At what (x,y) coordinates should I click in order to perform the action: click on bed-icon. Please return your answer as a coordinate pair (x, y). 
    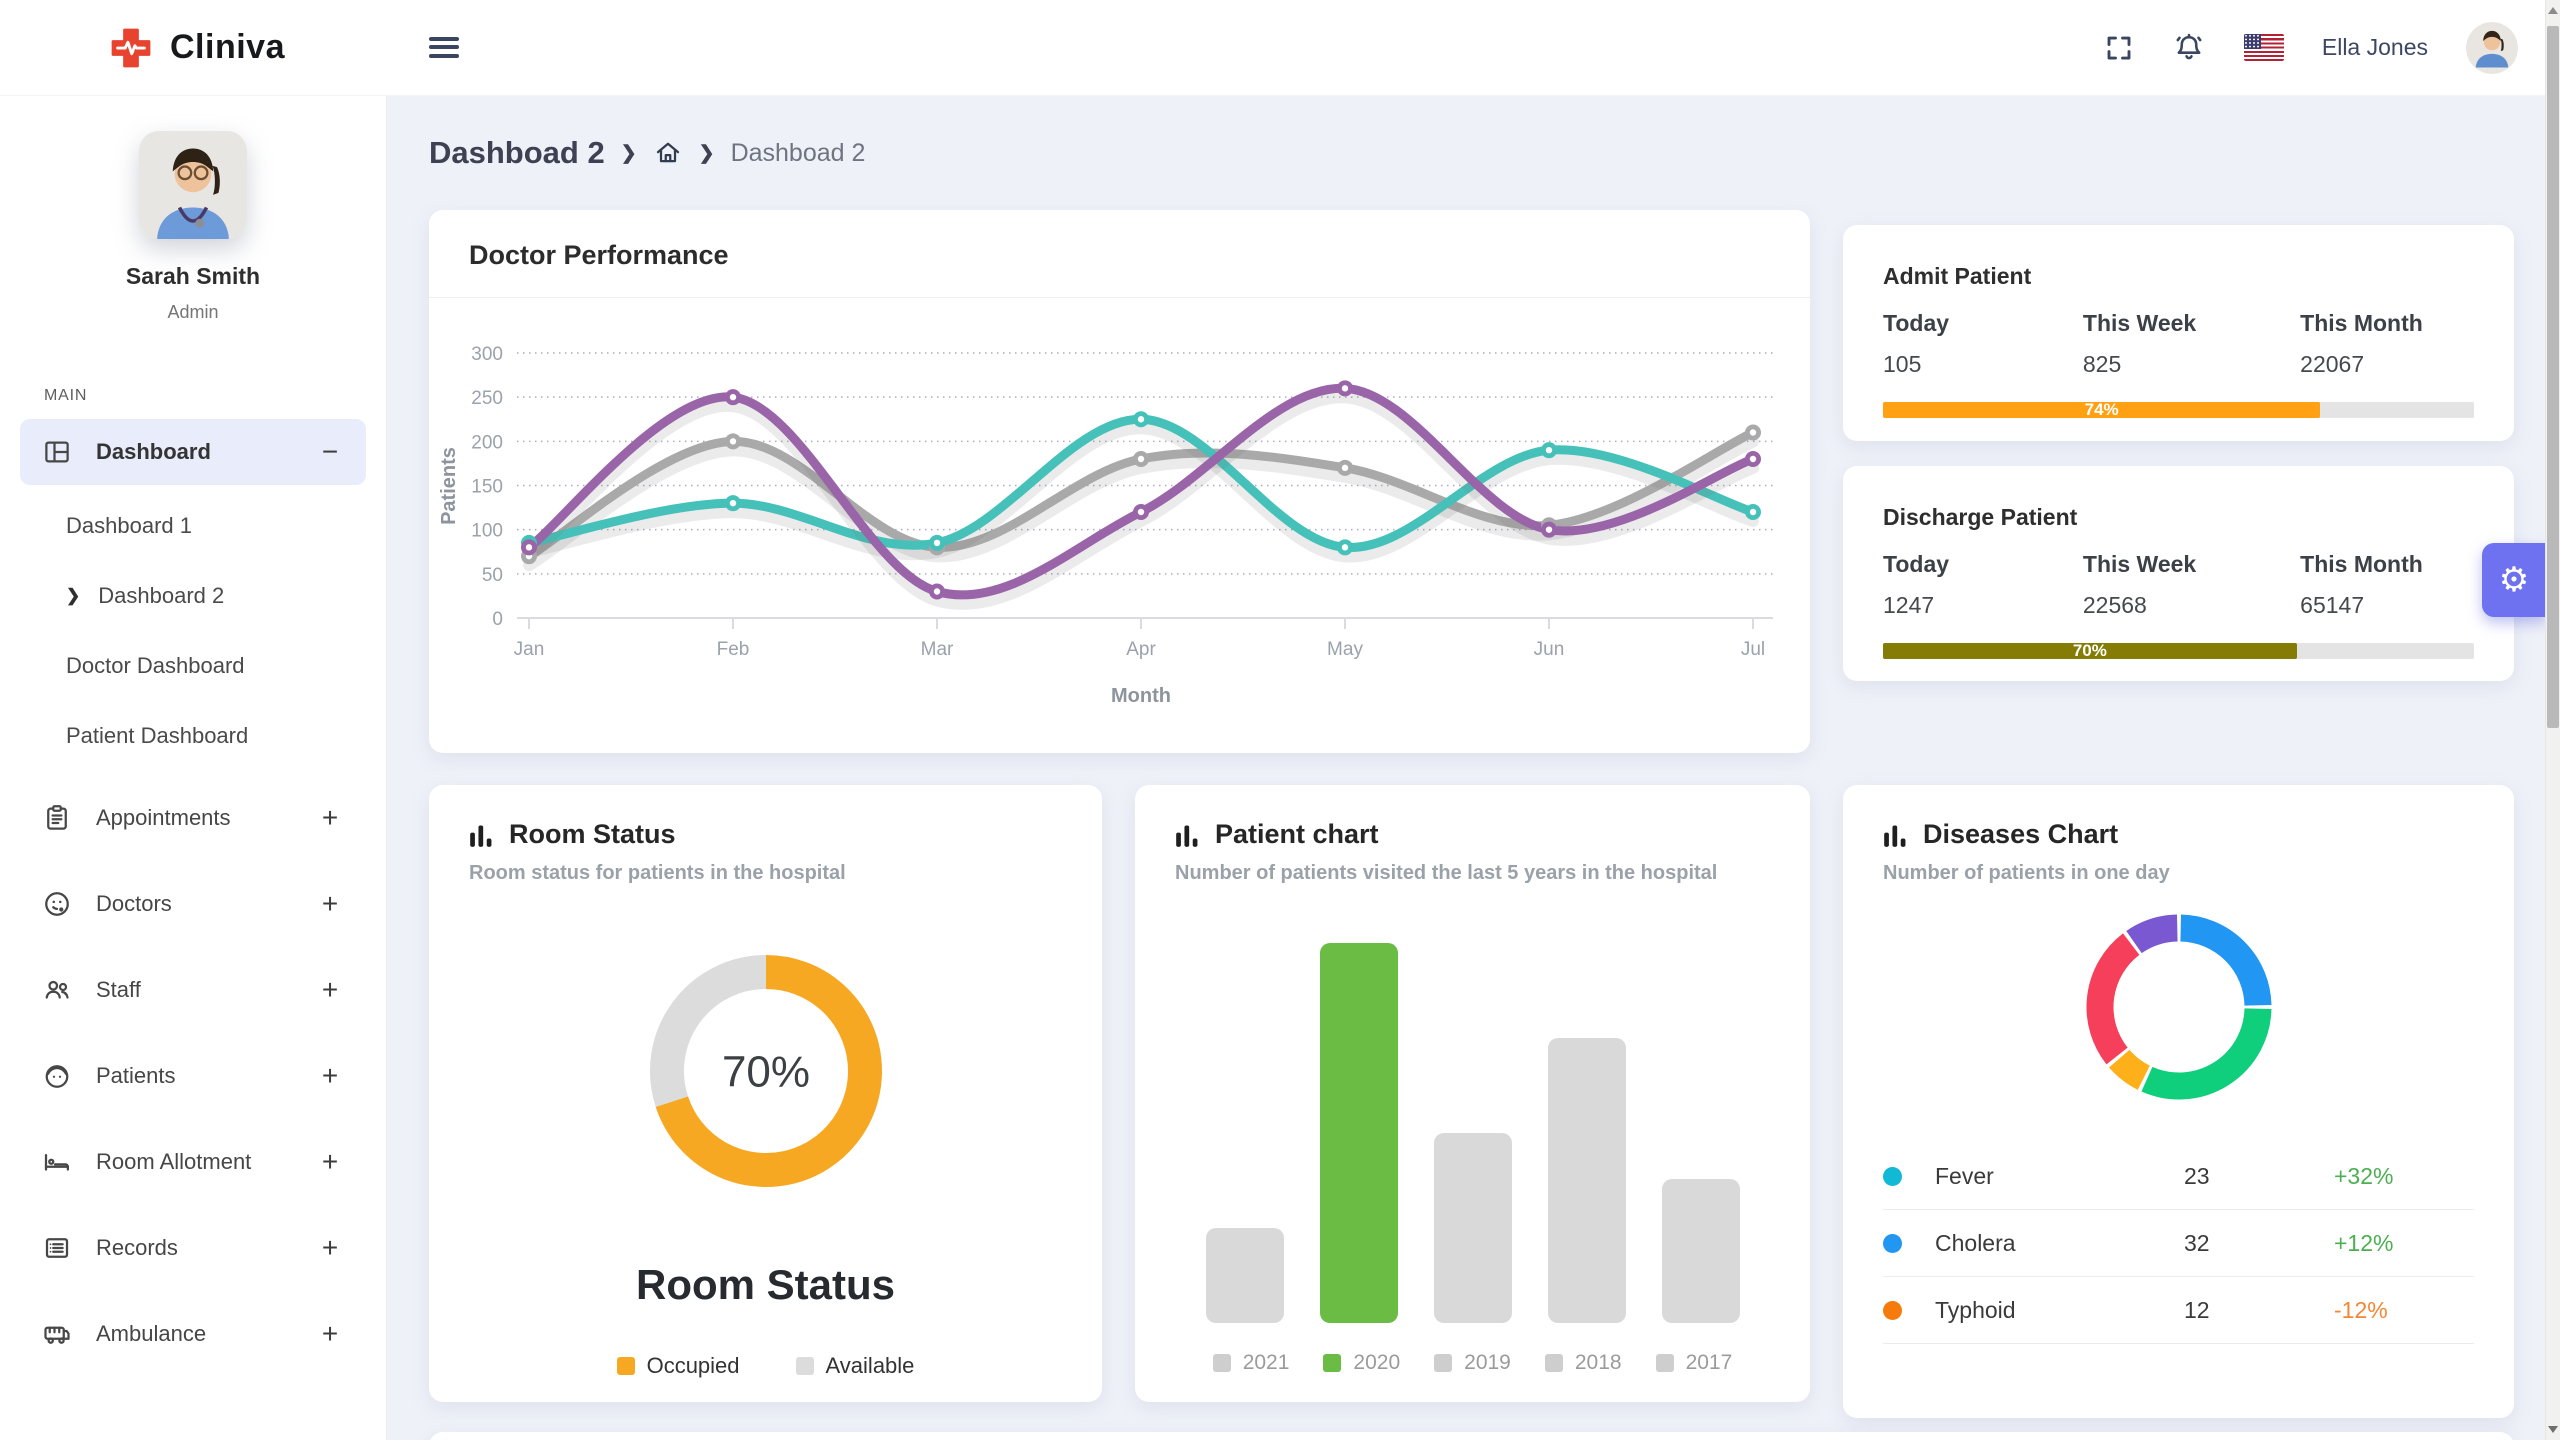
    Looking at the image, I should click on (57, 1162).